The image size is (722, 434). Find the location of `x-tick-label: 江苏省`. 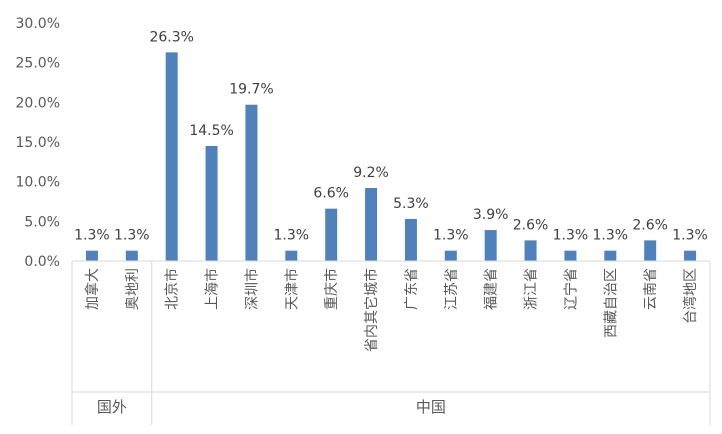

x-tick-label: 江苏省 is located at coordinates (452, 289).